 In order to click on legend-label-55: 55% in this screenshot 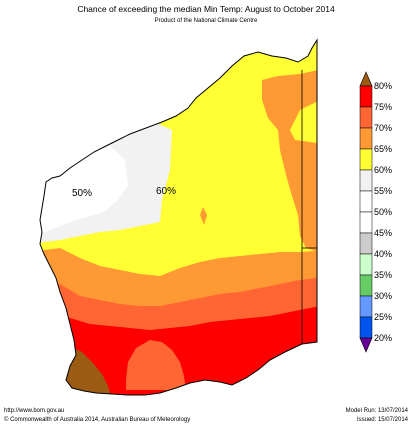, I will do `click(383, 191)`.